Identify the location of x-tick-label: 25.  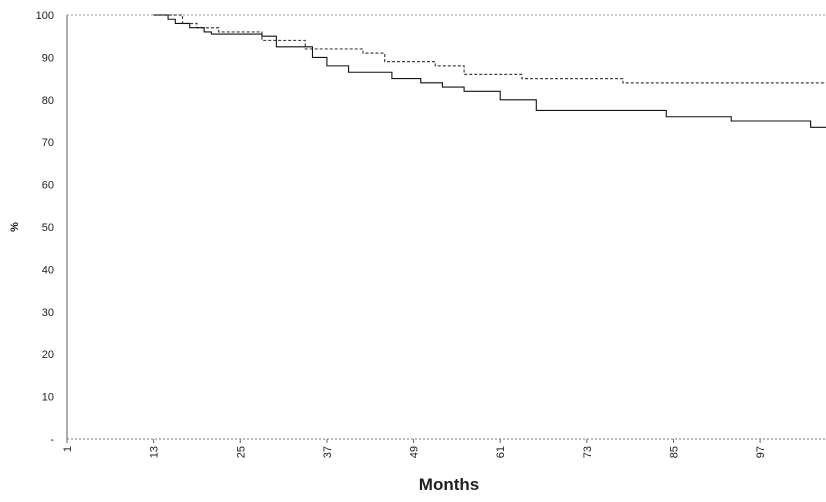
(241, 452).